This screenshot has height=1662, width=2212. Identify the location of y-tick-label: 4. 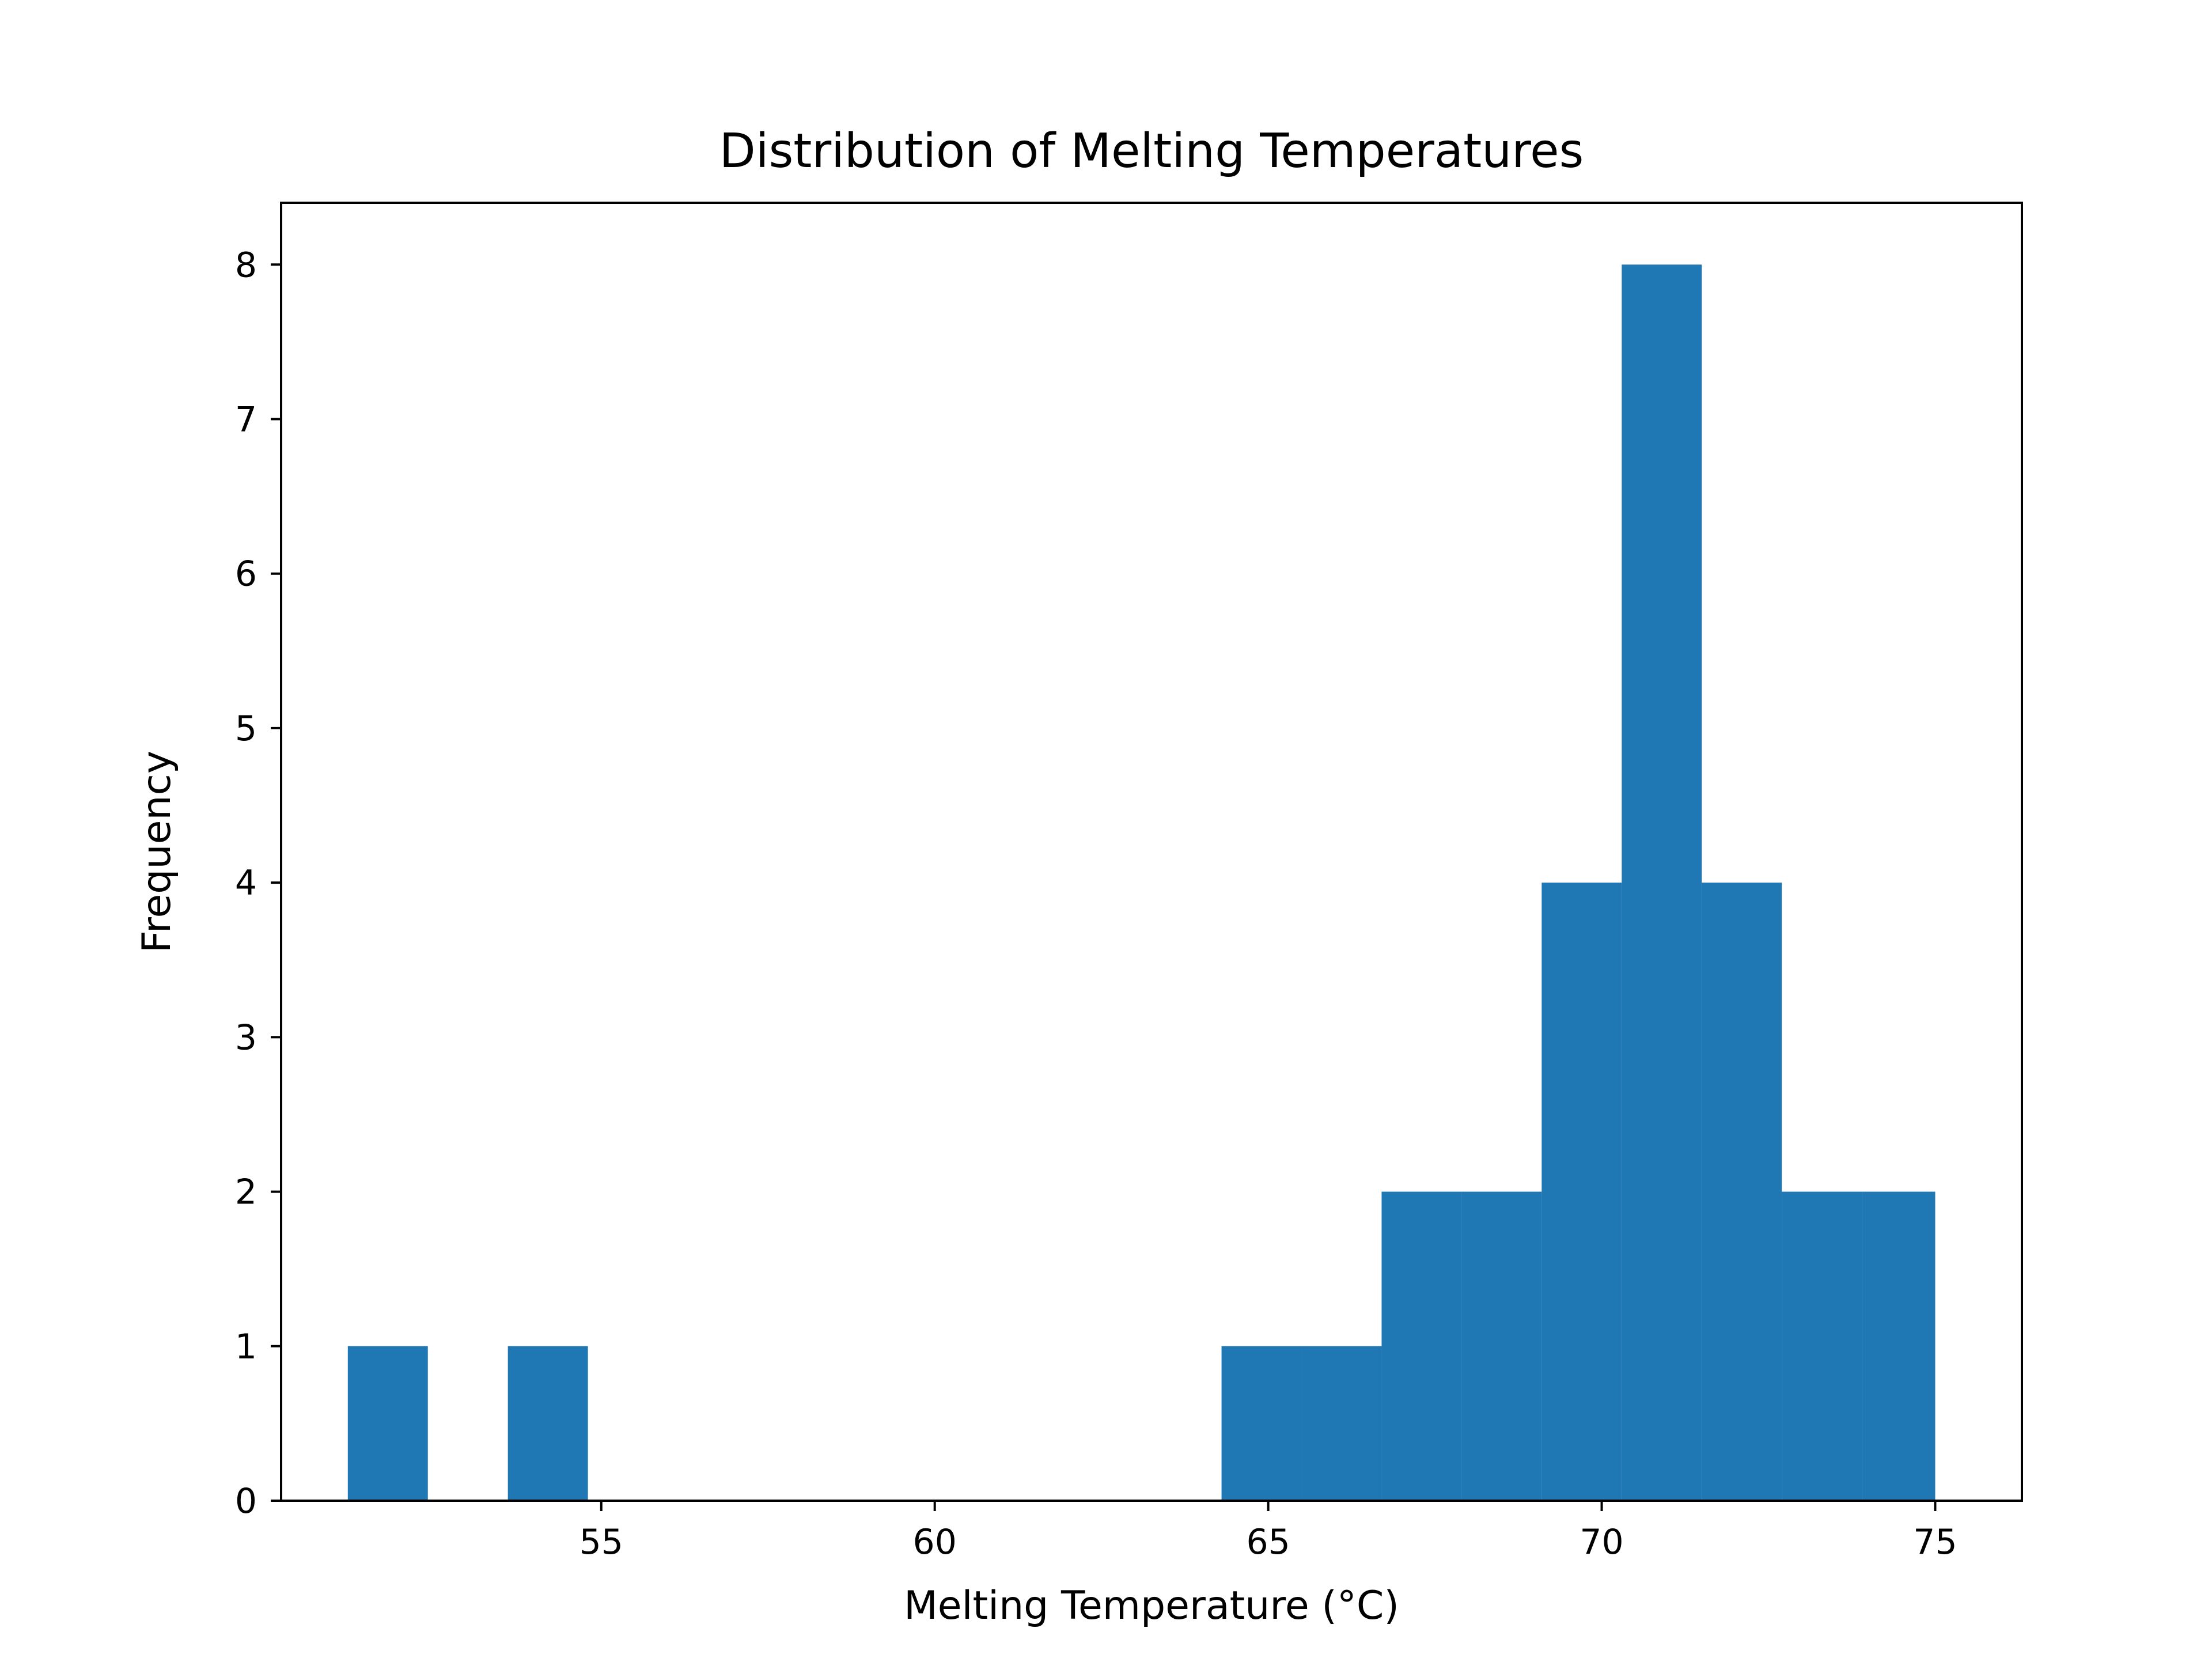
(246, 883).